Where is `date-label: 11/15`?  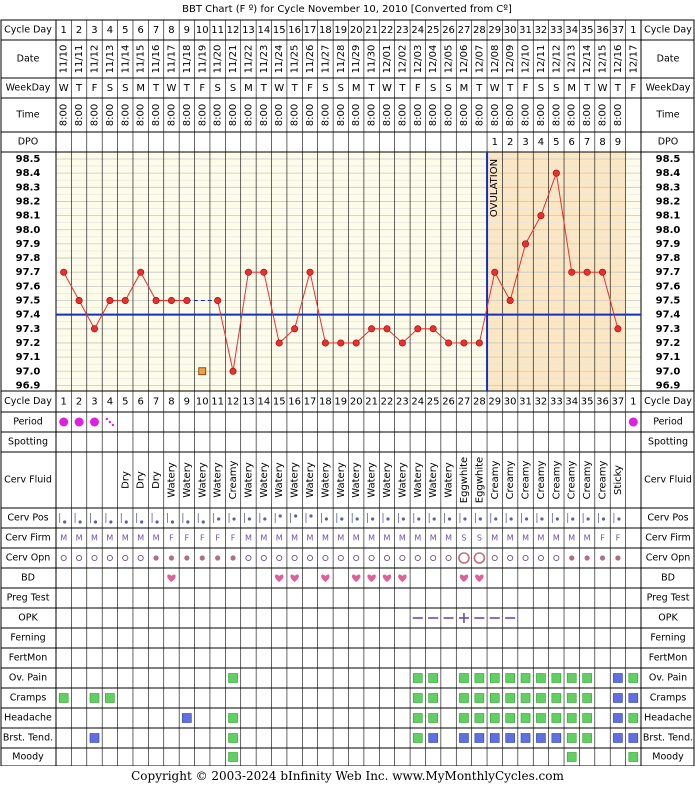
date-label: 11/15 is located at coordinates (141, 59).